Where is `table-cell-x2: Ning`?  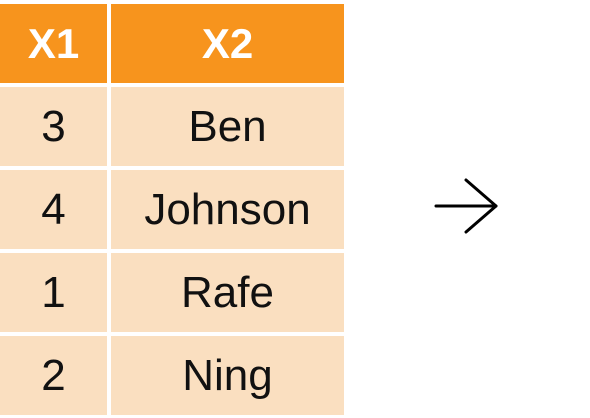
table-cell-x2: Ning is located at coordinates (227, 375).